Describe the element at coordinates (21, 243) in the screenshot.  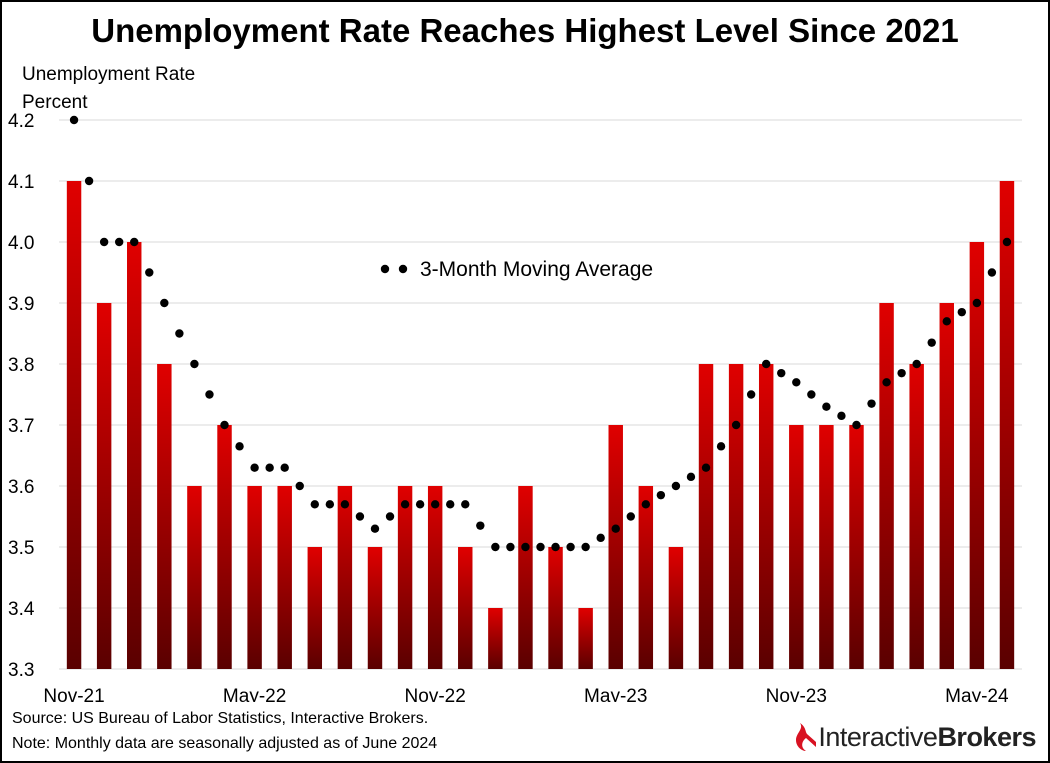
I see `y-tick-label: 4.0` at that location.